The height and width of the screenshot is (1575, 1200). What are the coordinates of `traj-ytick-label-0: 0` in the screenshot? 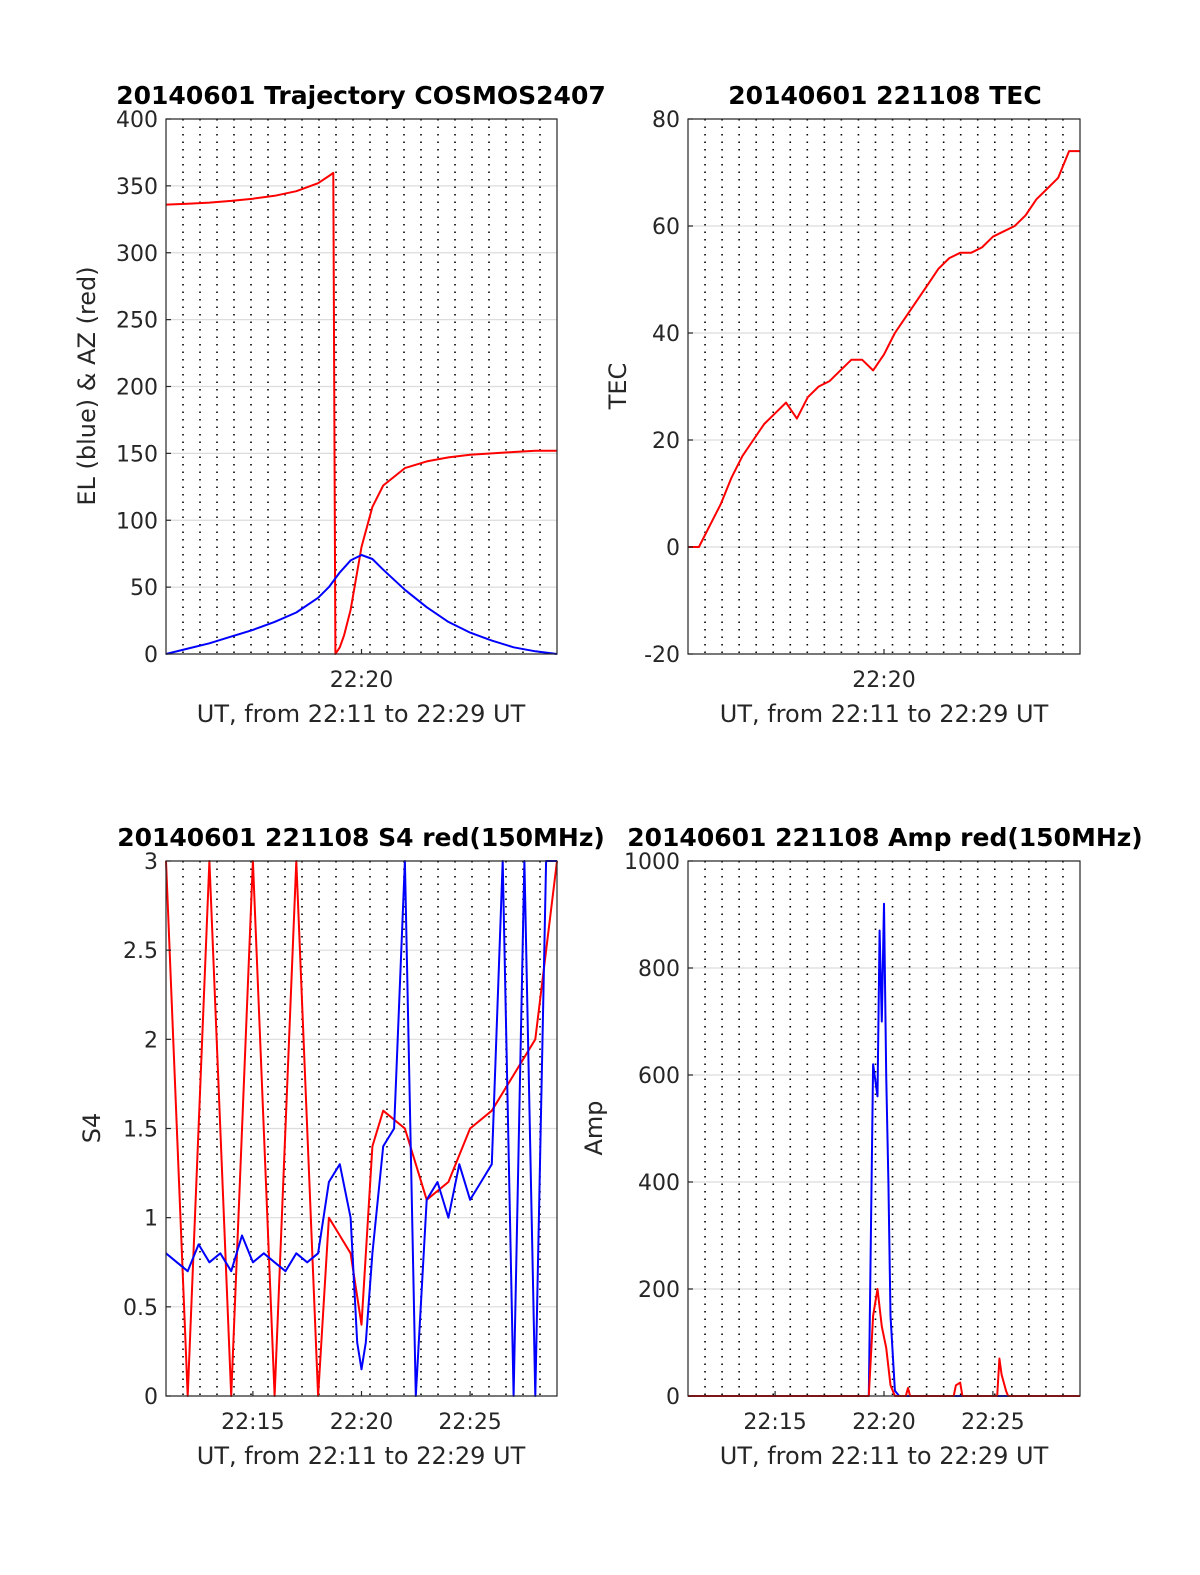 It's located at (151, 655).